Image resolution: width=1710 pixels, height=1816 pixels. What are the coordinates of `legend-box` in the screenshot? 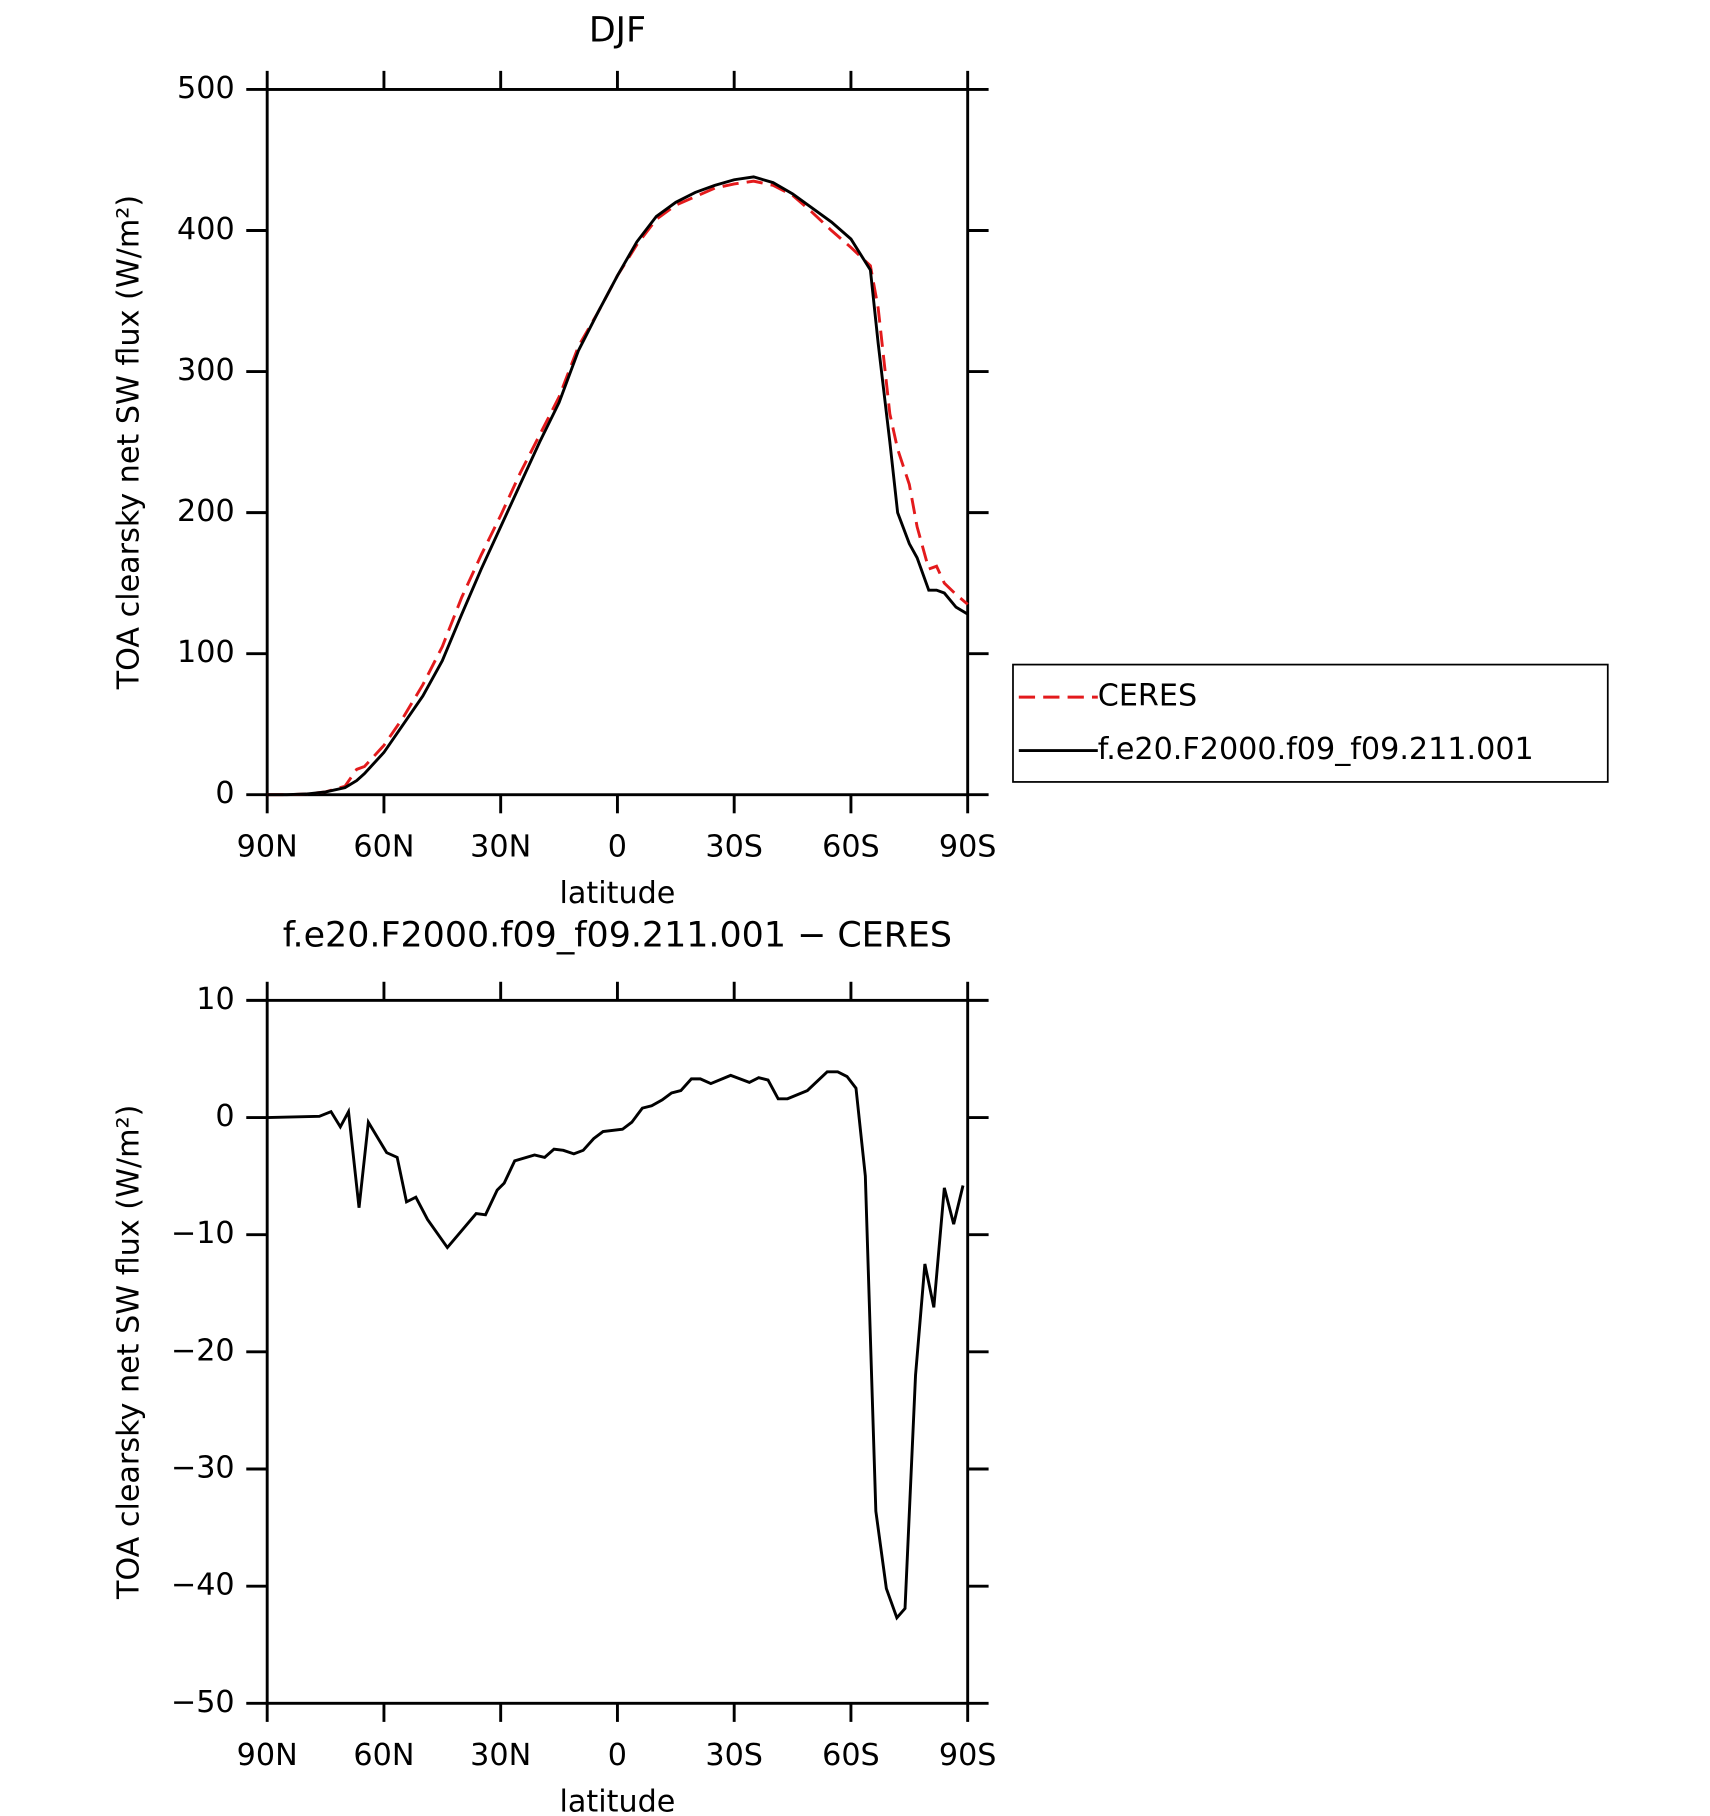 It's located at (1310, 723).